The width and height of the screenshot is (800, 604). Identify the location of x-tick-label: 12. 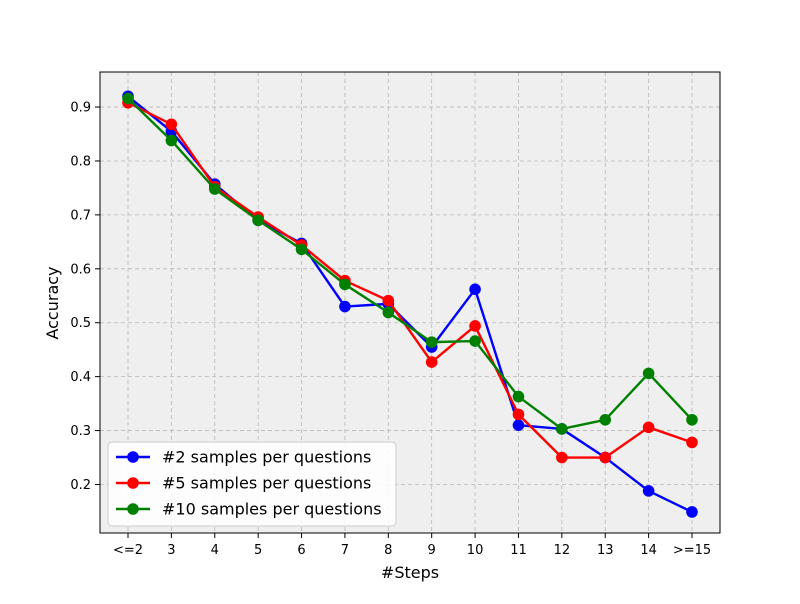
(562, 550).